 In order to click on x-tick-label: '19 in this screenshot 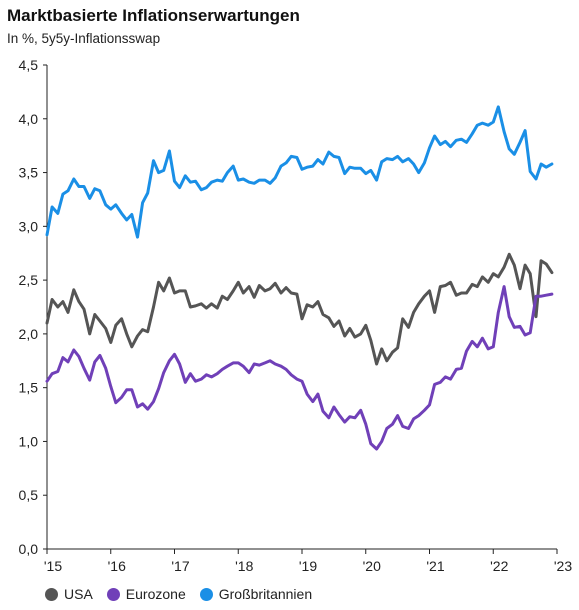, I will do `click(308, 566)`.